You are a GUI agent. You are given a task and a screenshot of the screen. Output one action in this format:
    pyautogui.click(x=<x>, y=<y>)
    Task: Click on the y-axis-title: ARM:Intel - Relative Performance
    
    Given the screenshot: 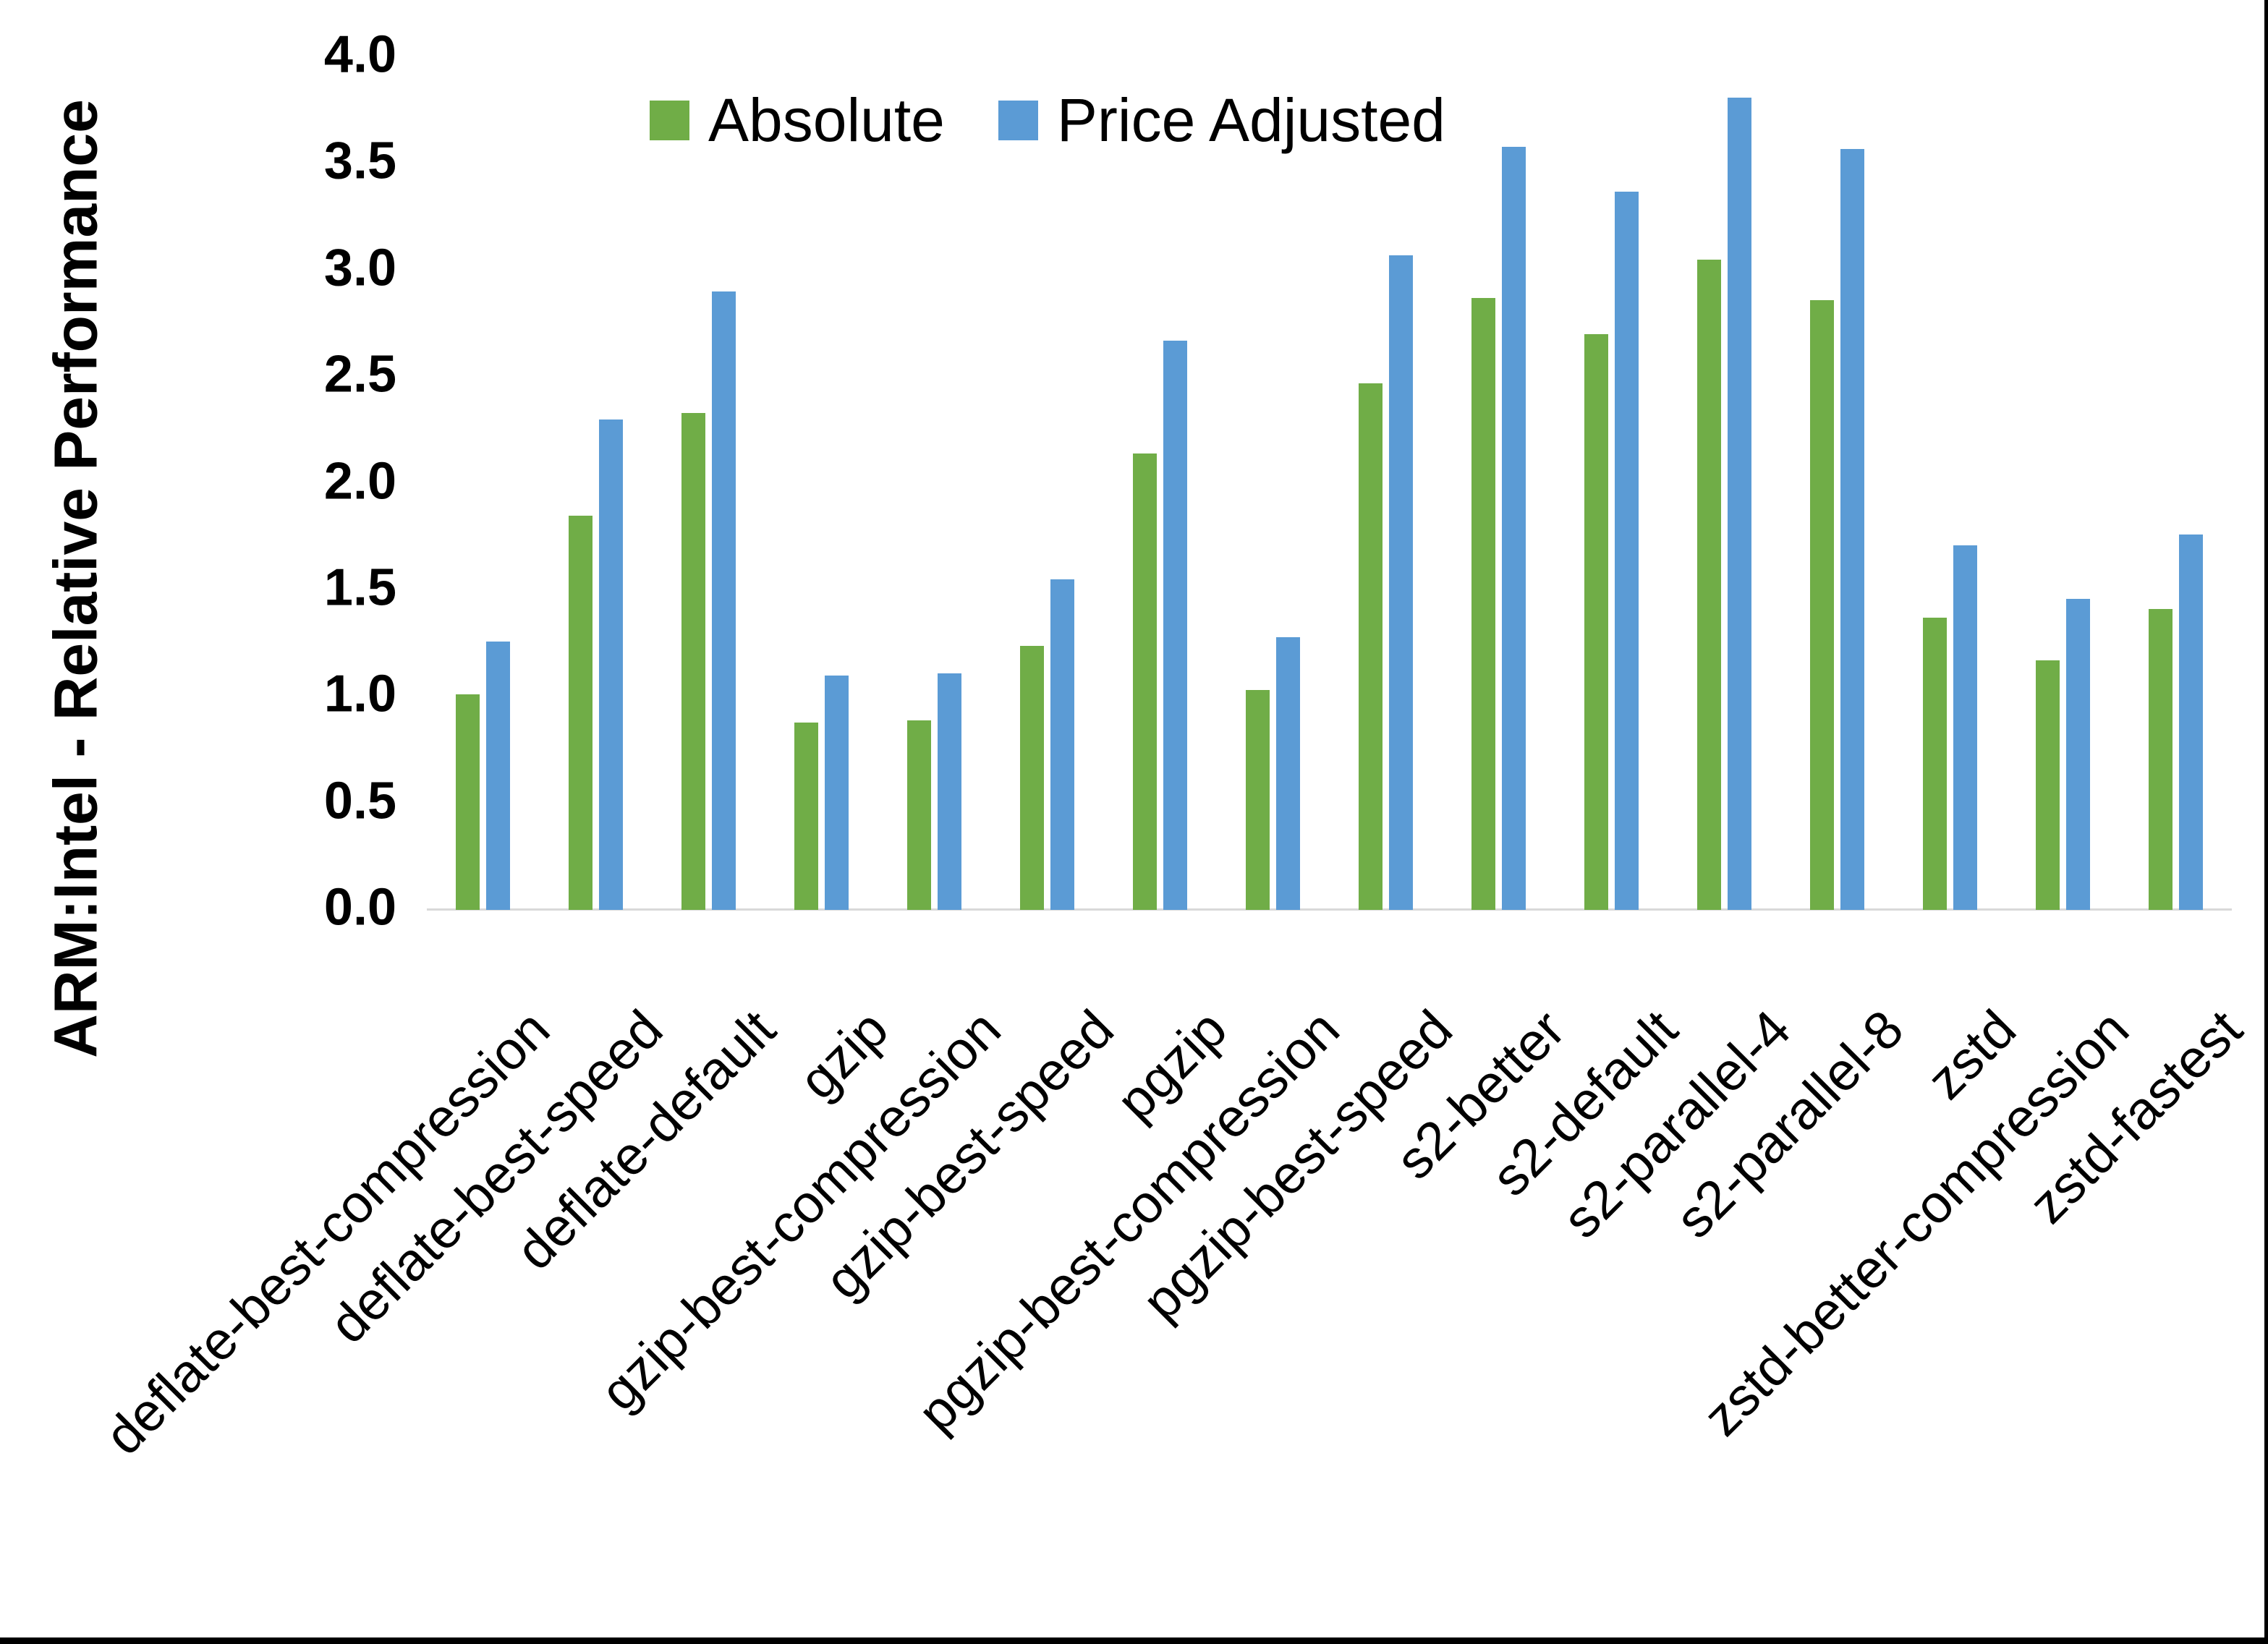 What is the action you would take?
    pyautogui.click(x=75, y=578)
    